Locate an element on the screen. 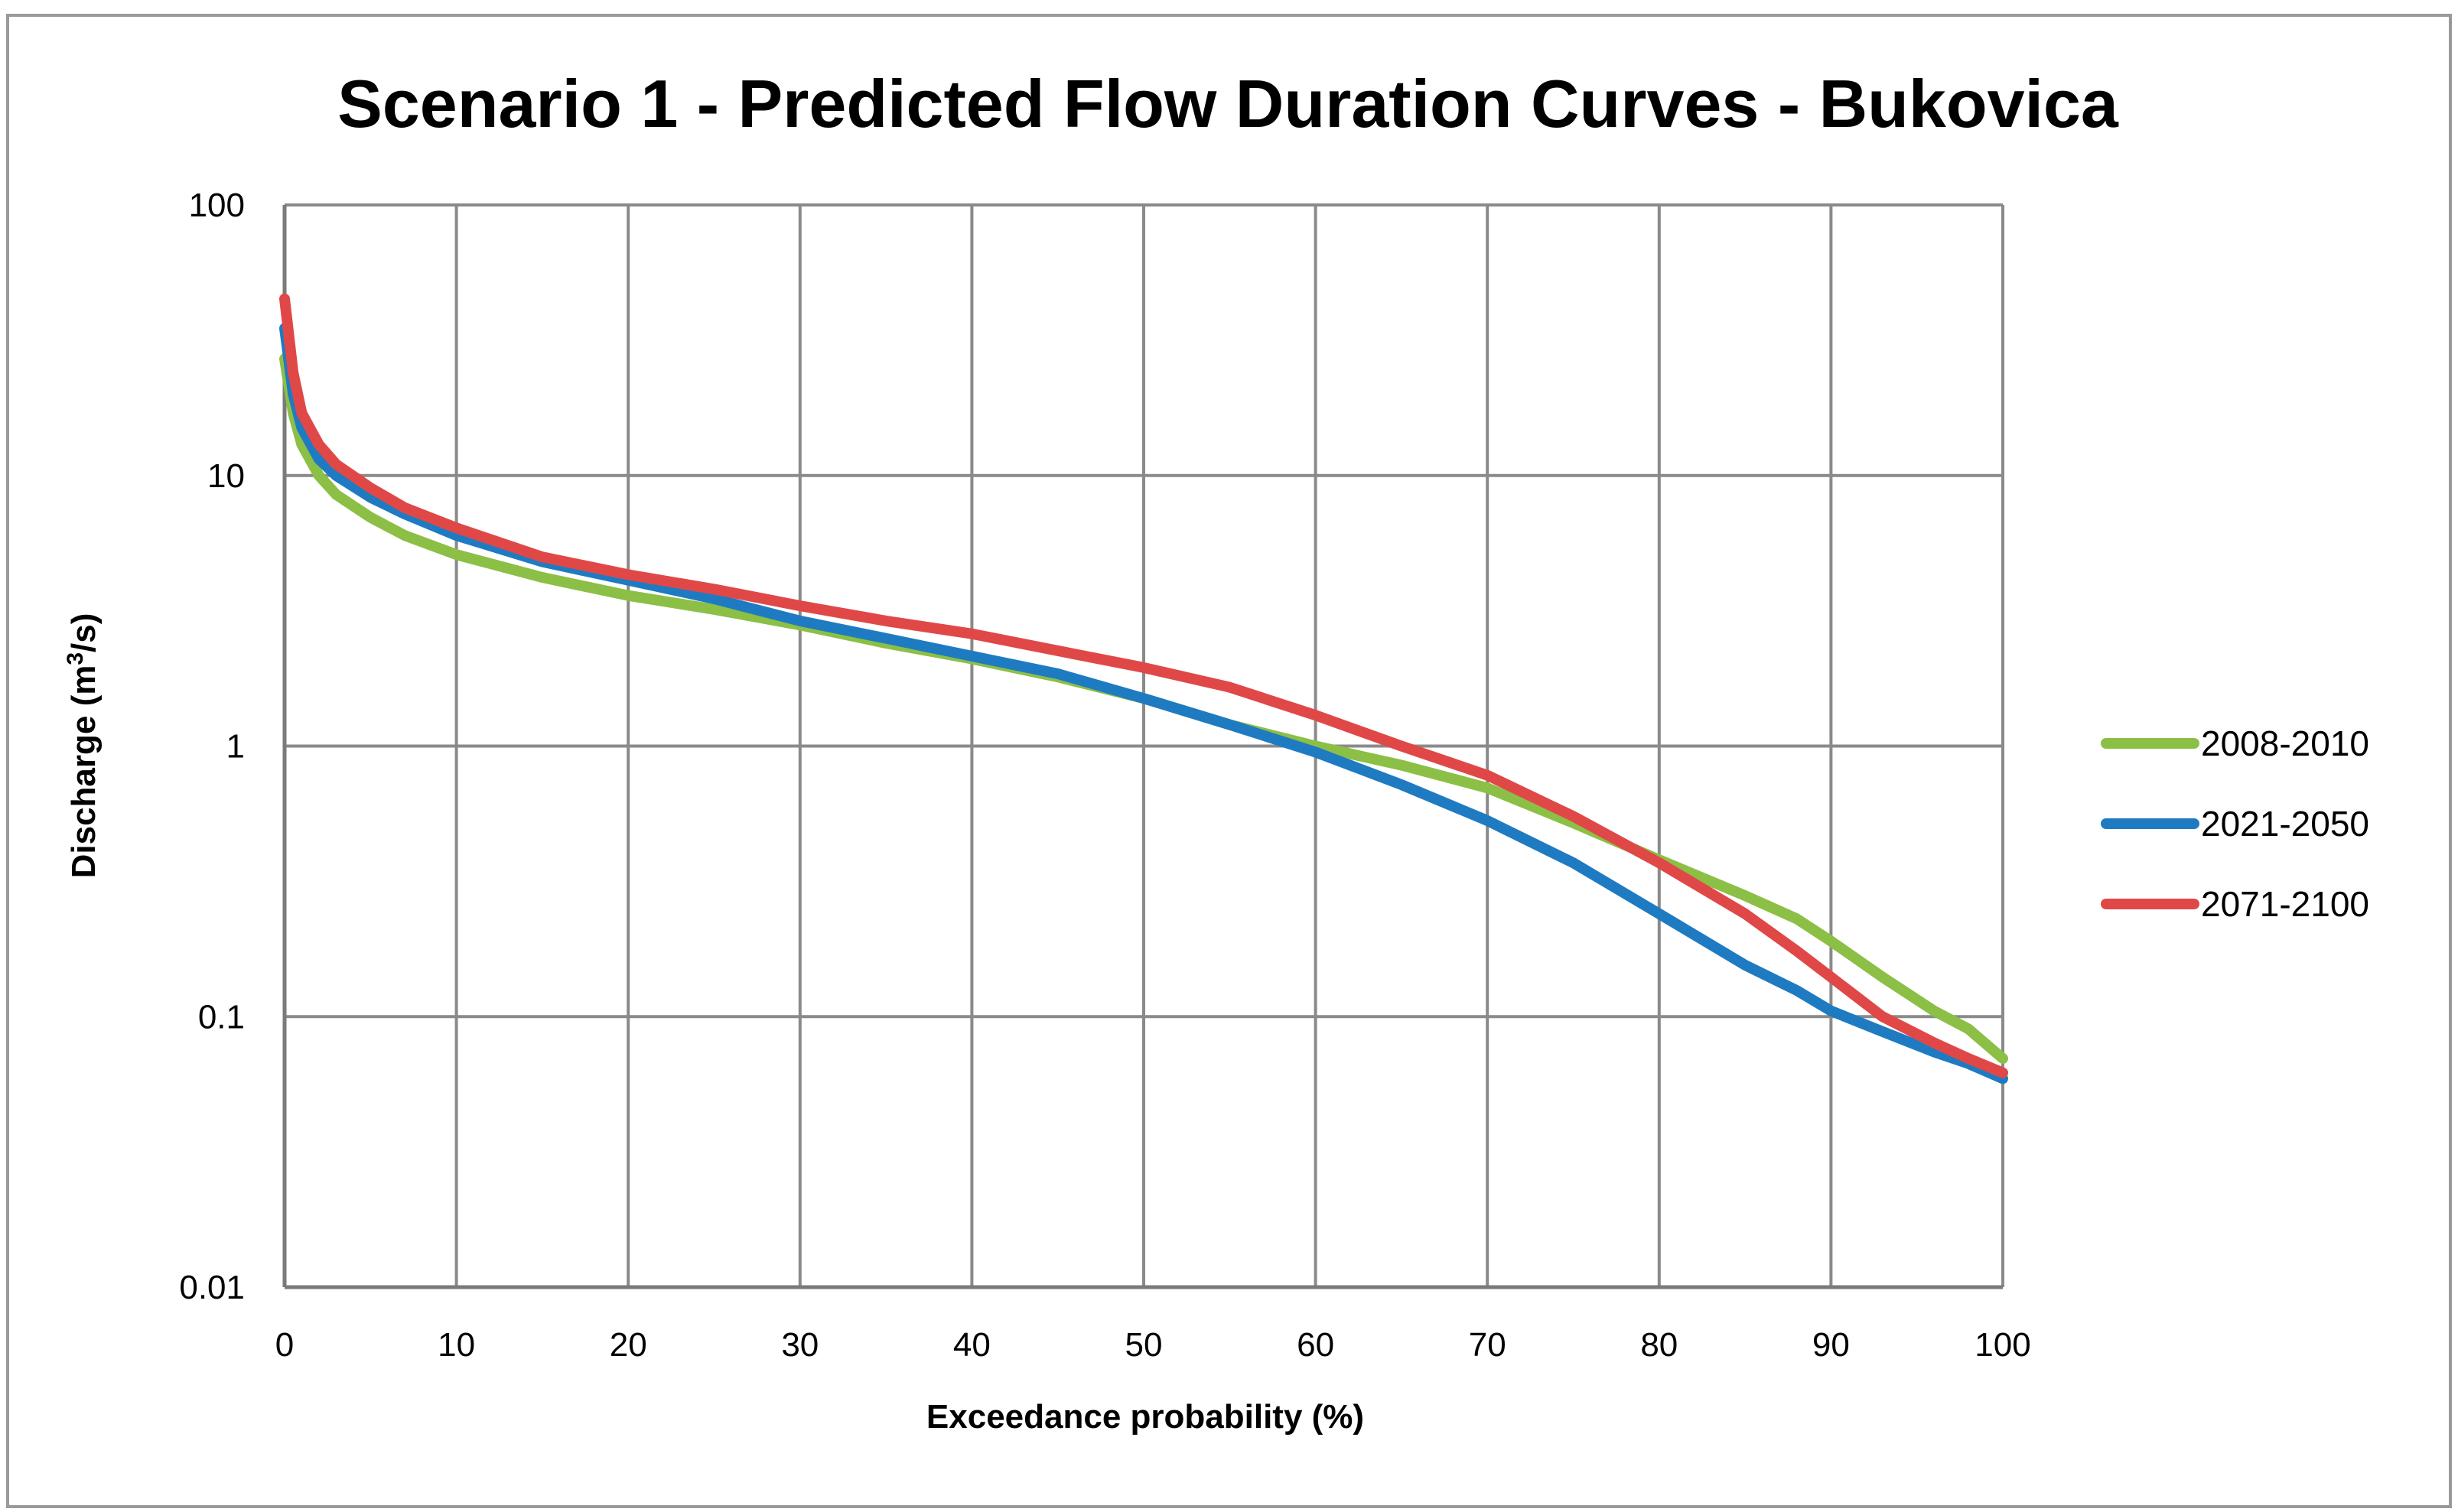  x-tick-label: 80 is located at coordinates (1659, 1345).